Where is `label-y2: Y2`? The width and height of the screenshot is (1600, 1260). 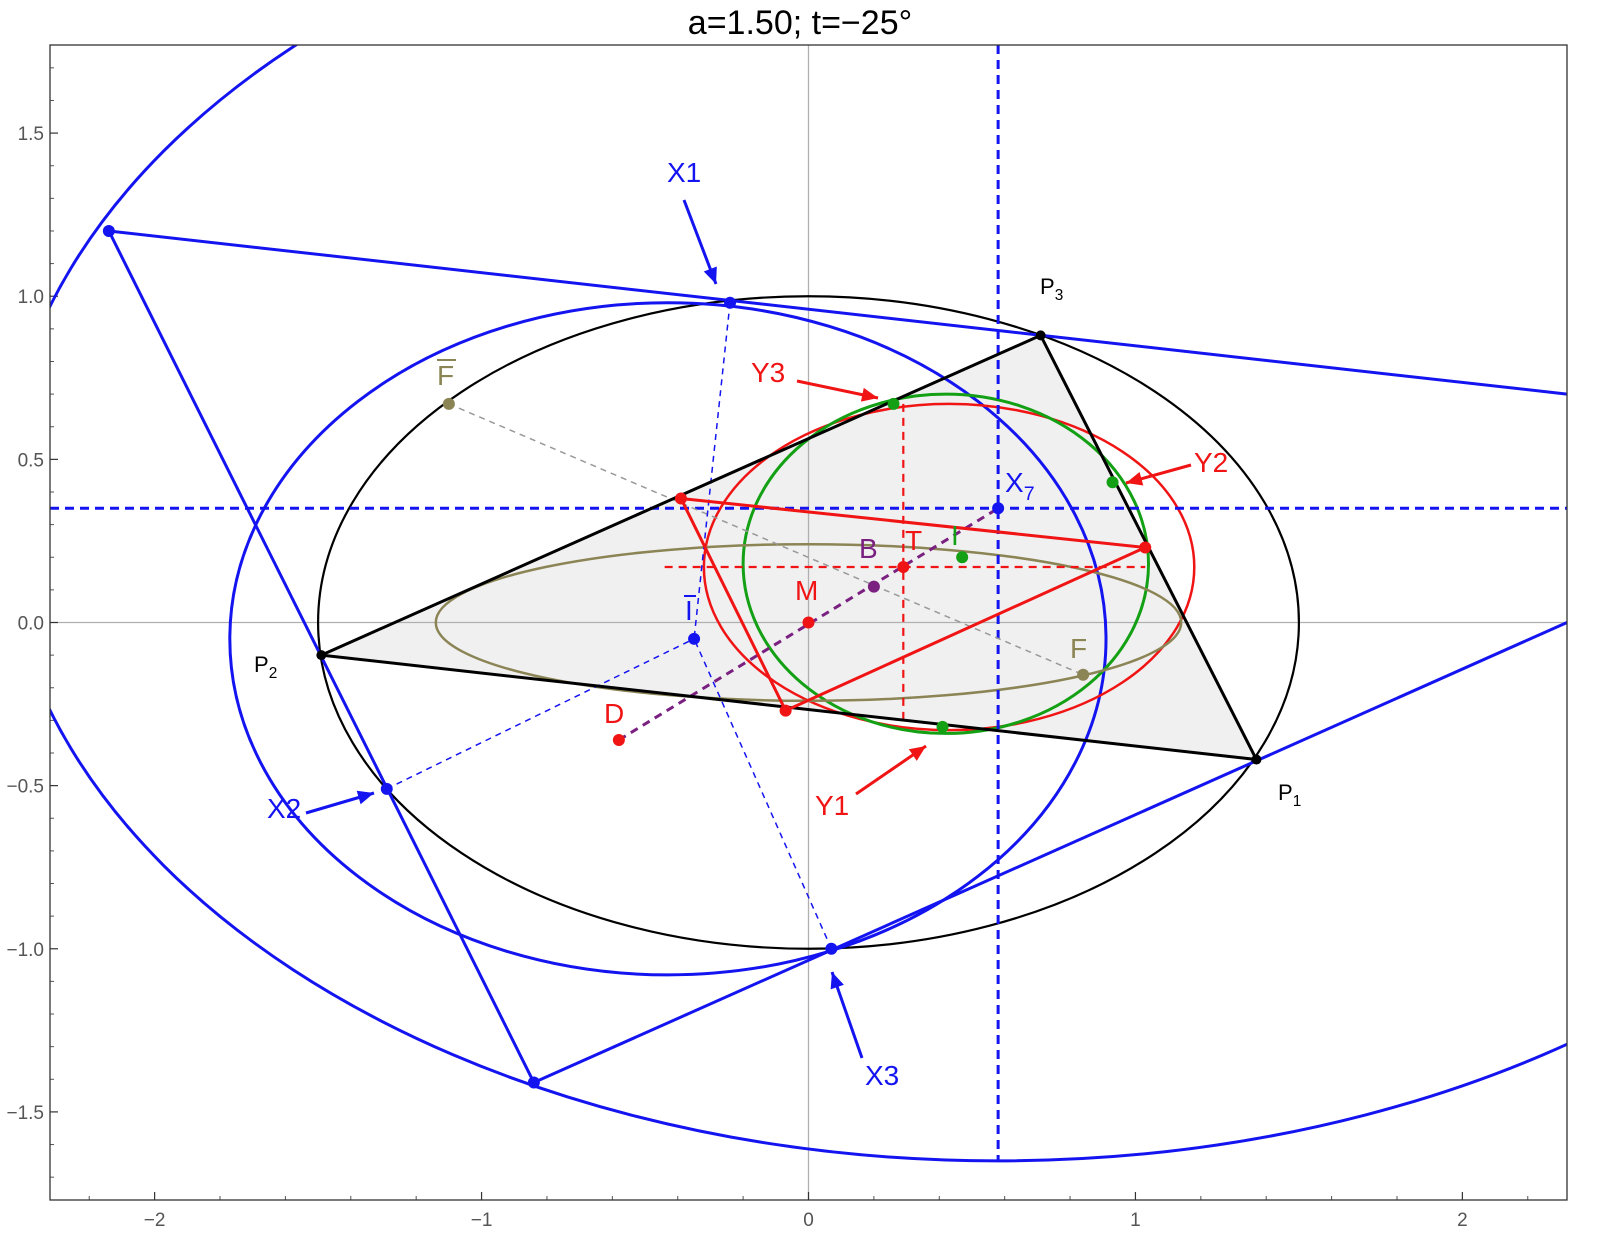
label-y2: Y2 is located at coordinates (1211, 462).